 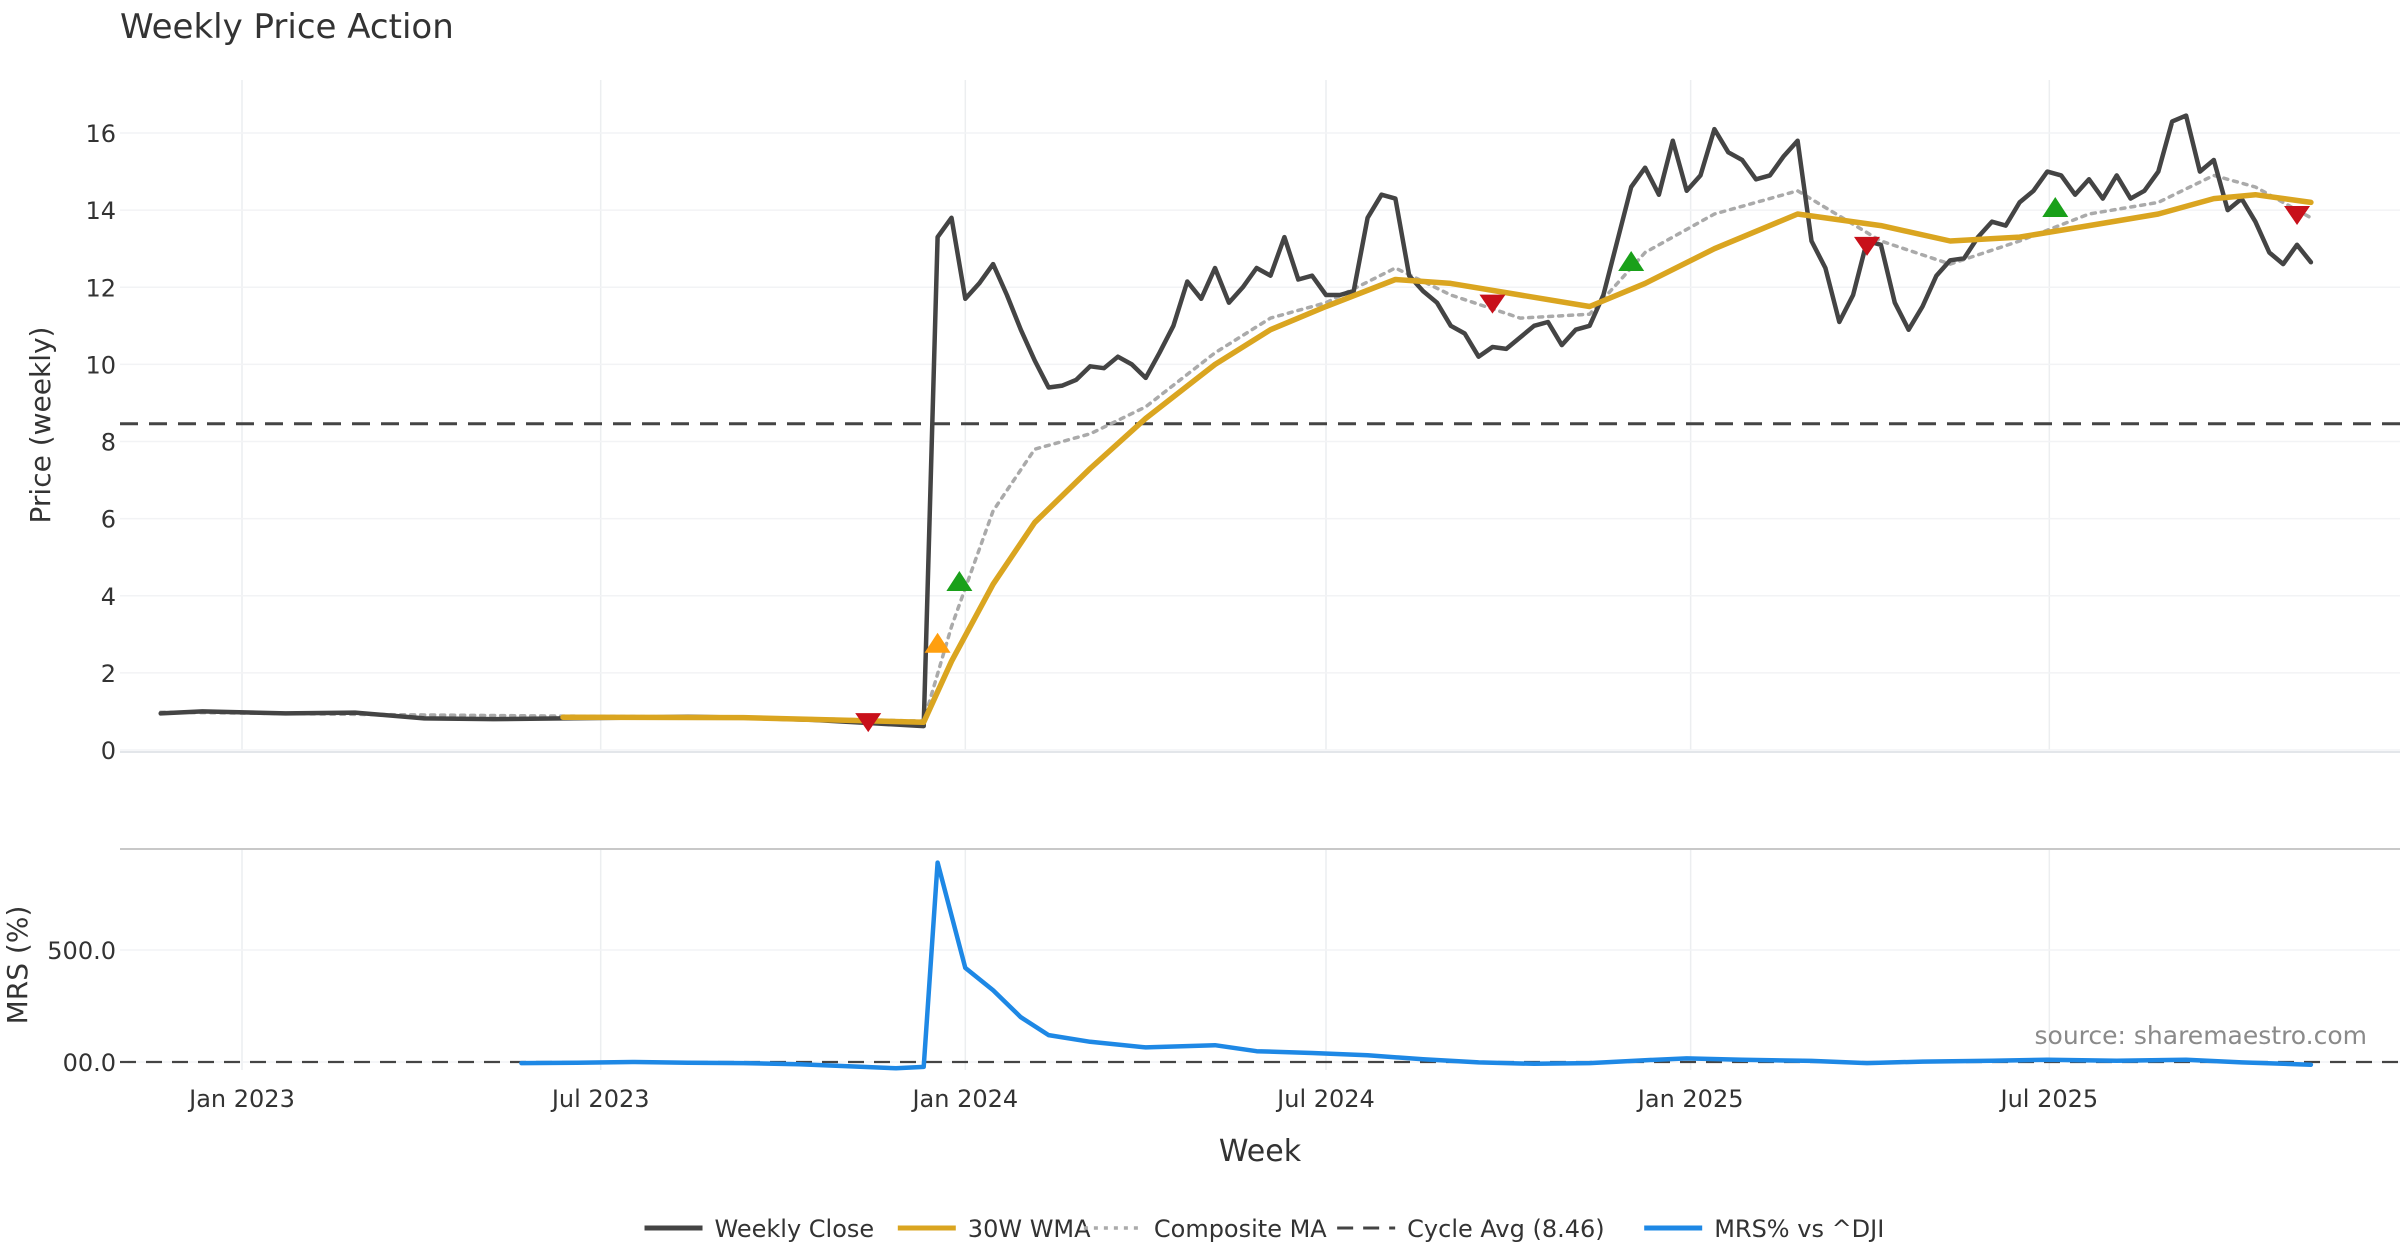 What do you see at coordinates (108, 751) in the screenshot?
I see `price-y-tick-label: 0` at bounding box center [108, 751].